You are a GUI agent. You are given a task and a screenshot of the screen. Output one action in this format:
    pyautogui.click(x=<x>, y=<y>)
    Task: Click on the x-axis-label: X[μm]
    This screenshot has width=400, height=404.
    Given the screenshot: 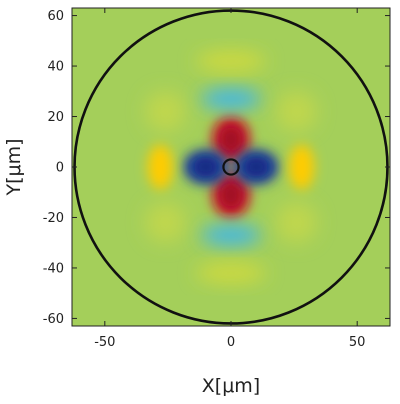 What is the action you would take?
    pyautogui.click(x=231, y=386)
    